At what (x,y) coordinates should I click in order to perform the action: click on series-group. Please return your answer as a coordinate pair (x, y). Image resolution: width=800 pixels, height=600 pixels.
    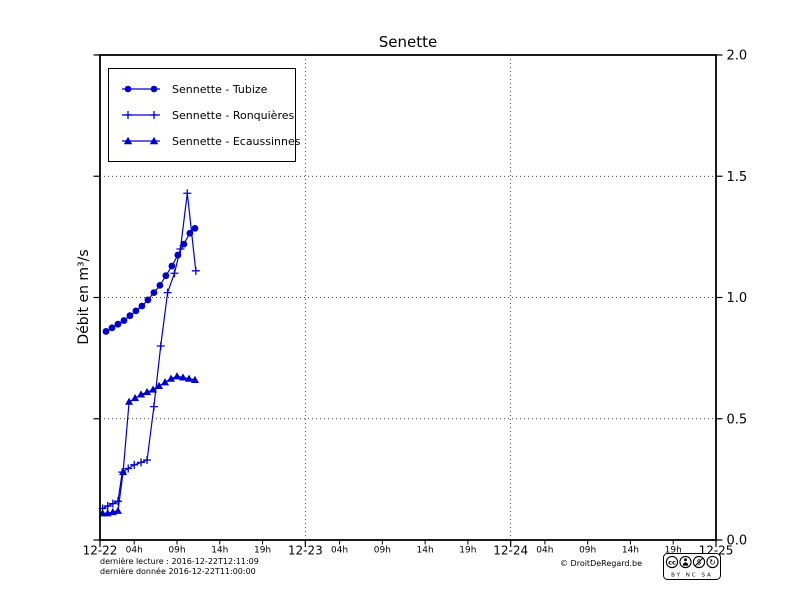
    Looking at the image, I should click on (149, 353).